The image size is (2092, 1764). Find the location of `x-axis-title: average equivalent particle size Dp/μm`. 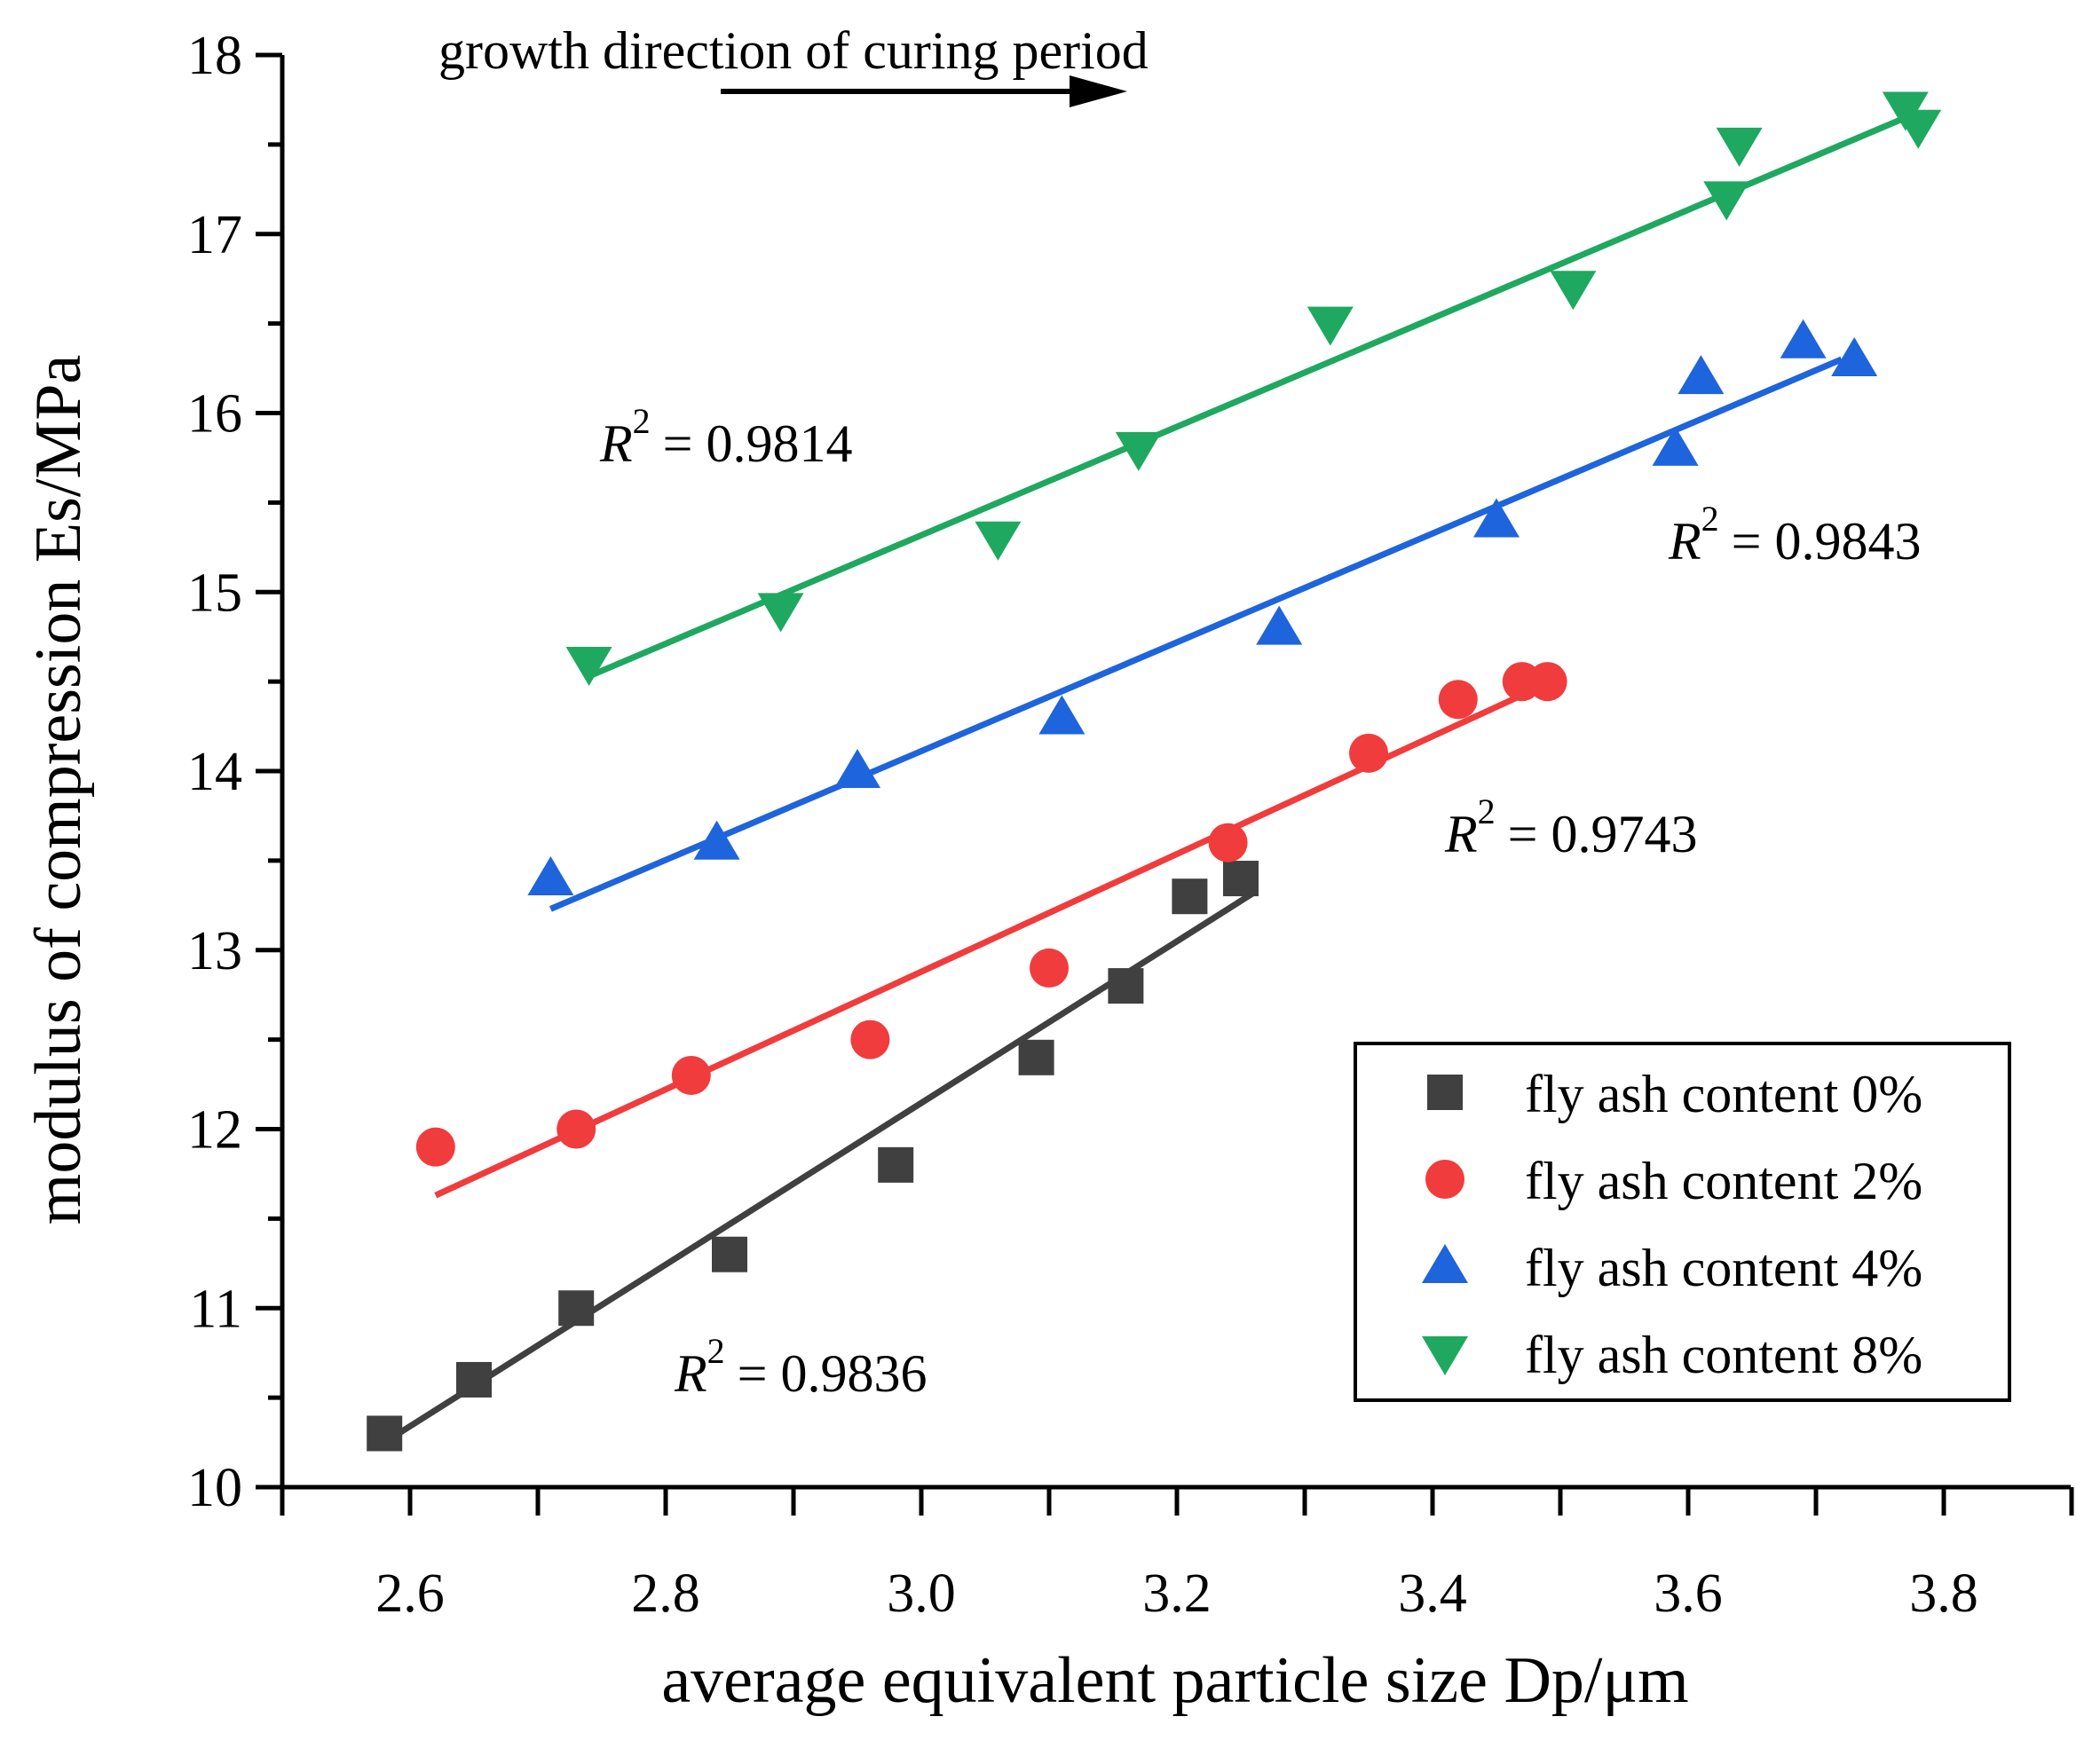

x-axis-title: average equivalent particle size Dp/μm is located at coordinates (1174, 1680).